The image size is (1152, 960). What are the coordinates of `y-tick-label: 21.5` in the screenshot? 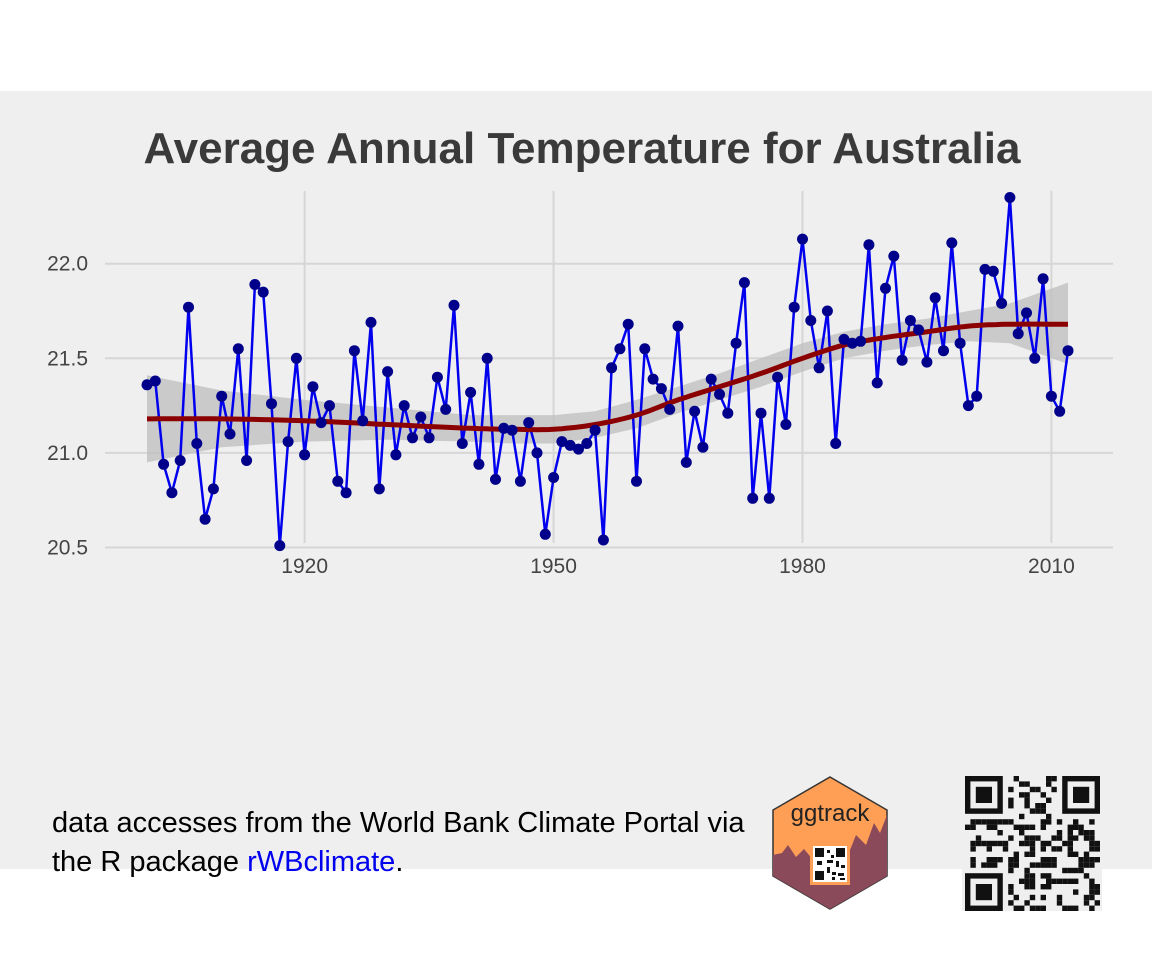 It's located at (67, 358).